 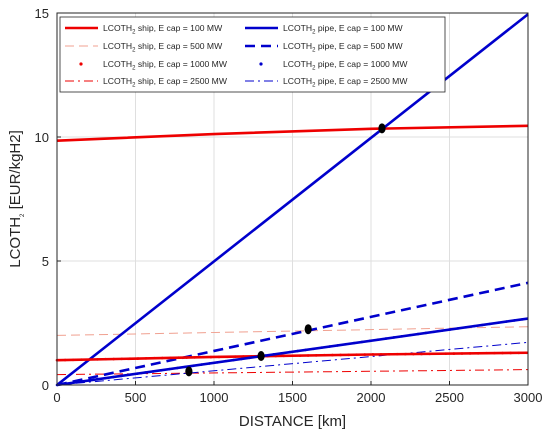 I want to click on legend-label-rest: ship, E cap = 2500 MW, so click(x=181, y=81).